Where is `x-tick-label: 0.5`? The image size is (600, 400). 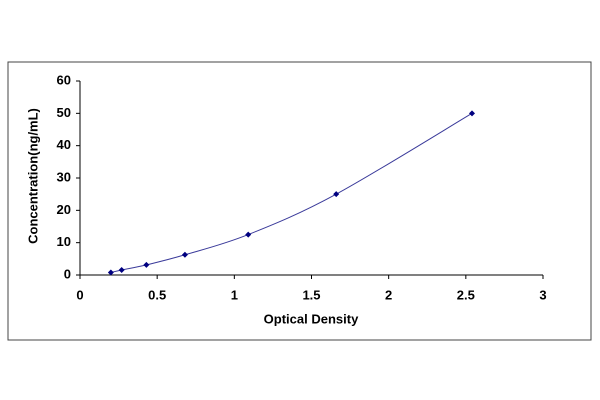
x-tick-label: 0.5 is located at coordinates (157, 294).